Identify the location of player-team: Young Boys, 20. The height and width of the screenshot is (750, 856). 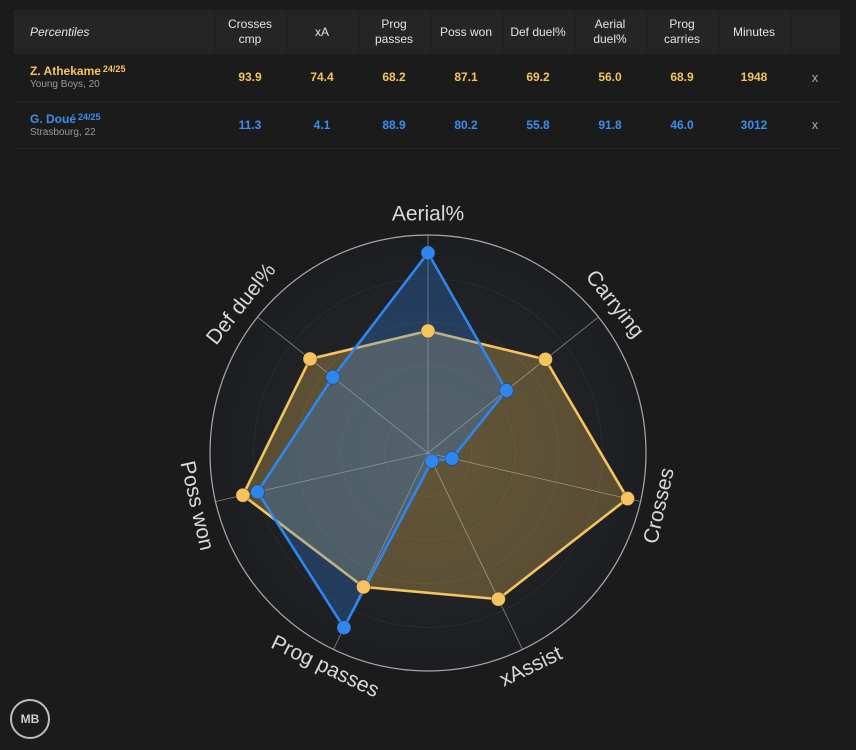
(65, 85).